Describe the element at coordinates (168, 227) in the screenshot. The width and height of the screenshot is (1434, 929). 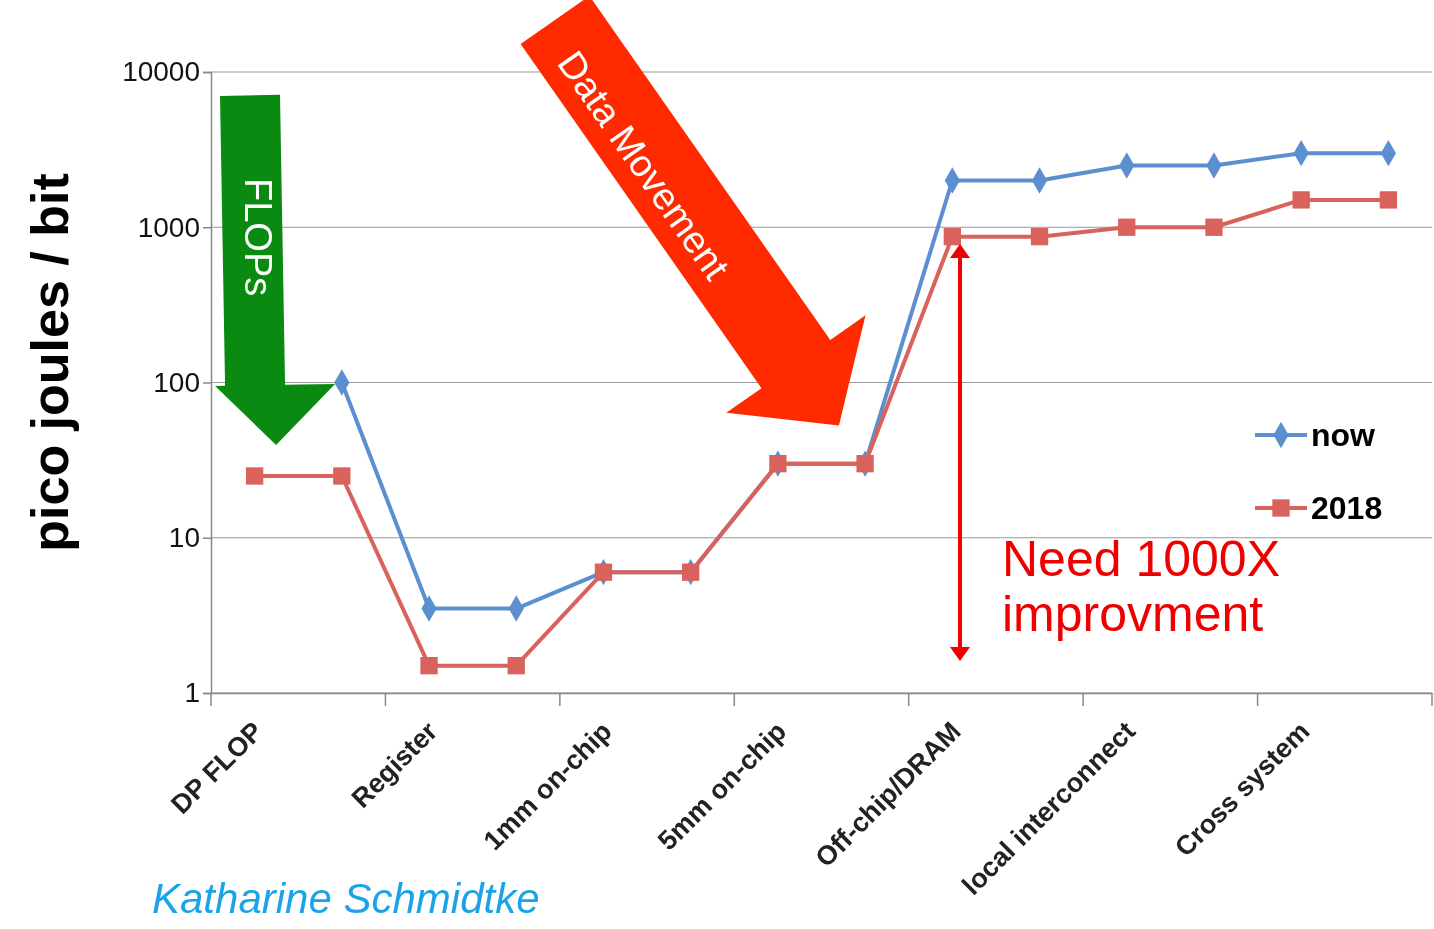
I see `y-tick-label: 1000` at that location.